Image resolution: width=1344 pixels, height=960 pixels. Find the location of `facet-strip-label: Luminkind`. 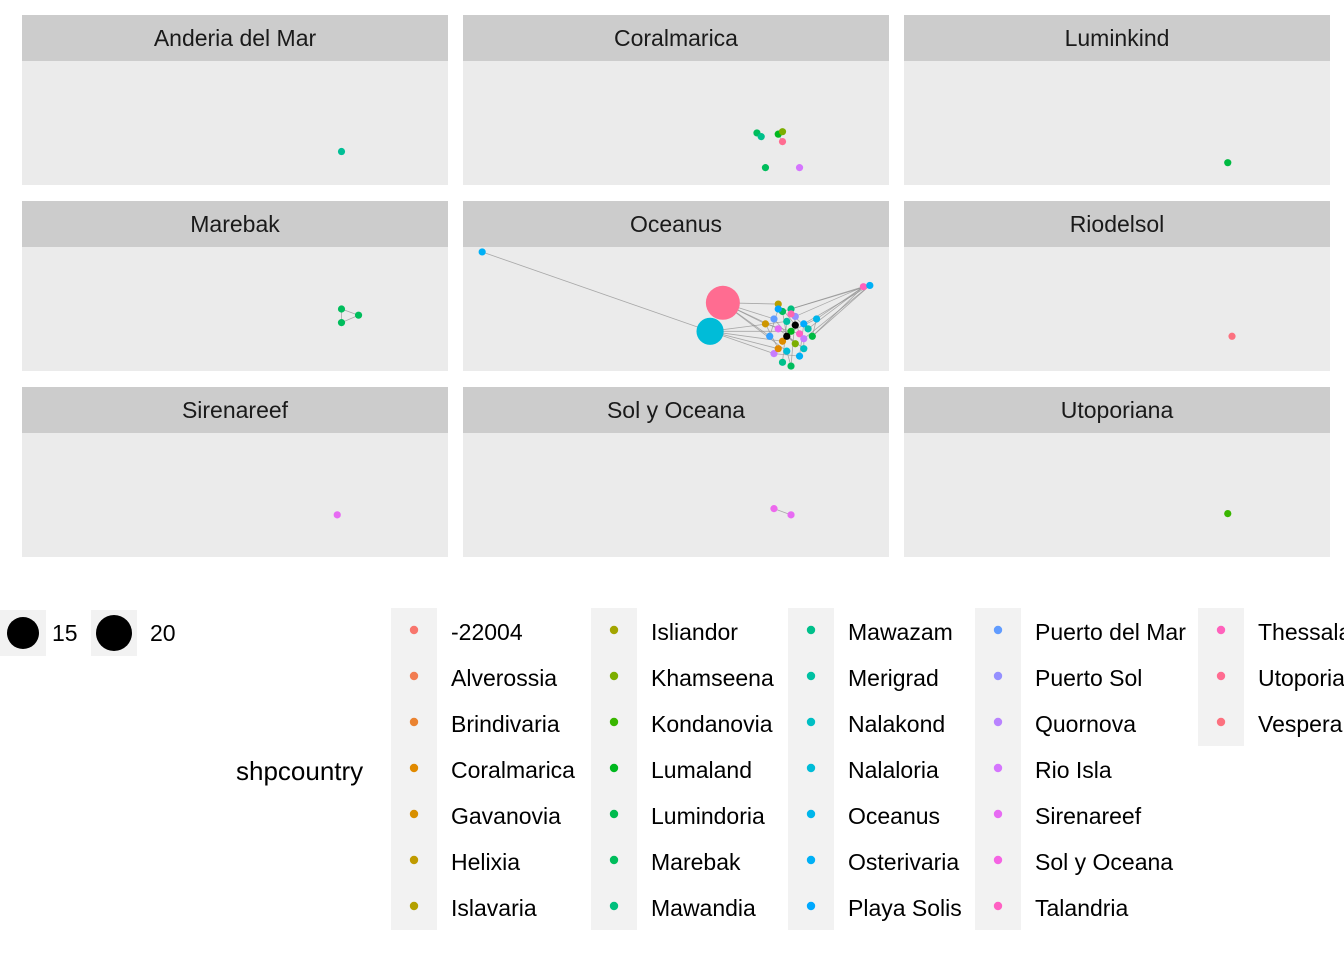

facet-strip-label: Luminkind is located at coordinates (1117, 38).